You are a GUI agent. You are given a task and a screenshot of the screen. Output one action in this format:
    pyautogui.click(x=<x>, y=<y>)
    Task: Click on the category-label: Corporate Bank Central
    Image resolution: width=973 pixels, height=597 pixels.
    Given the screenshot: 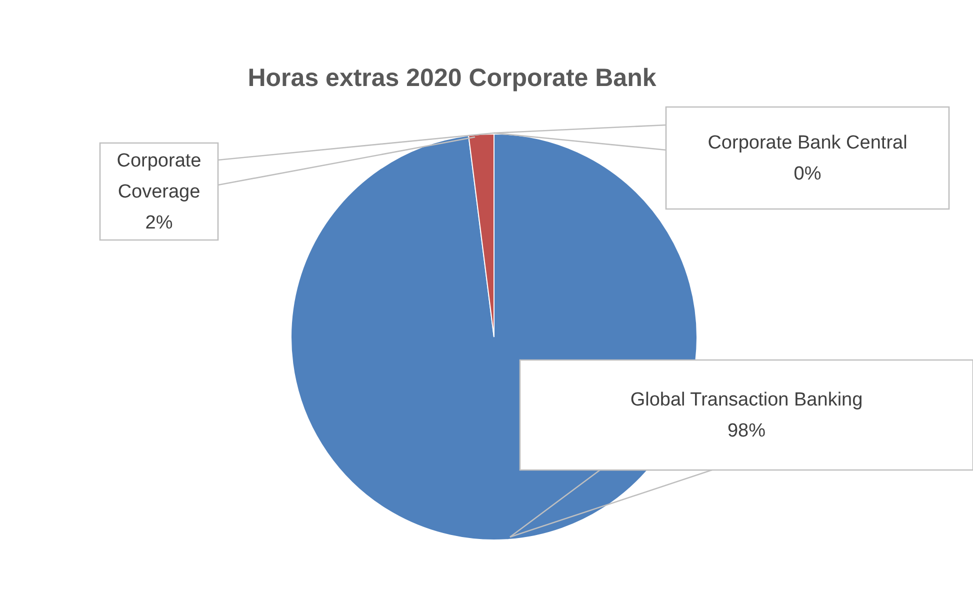 What is the action you would take?
    pyautogui.click(x=808, y=143)
    